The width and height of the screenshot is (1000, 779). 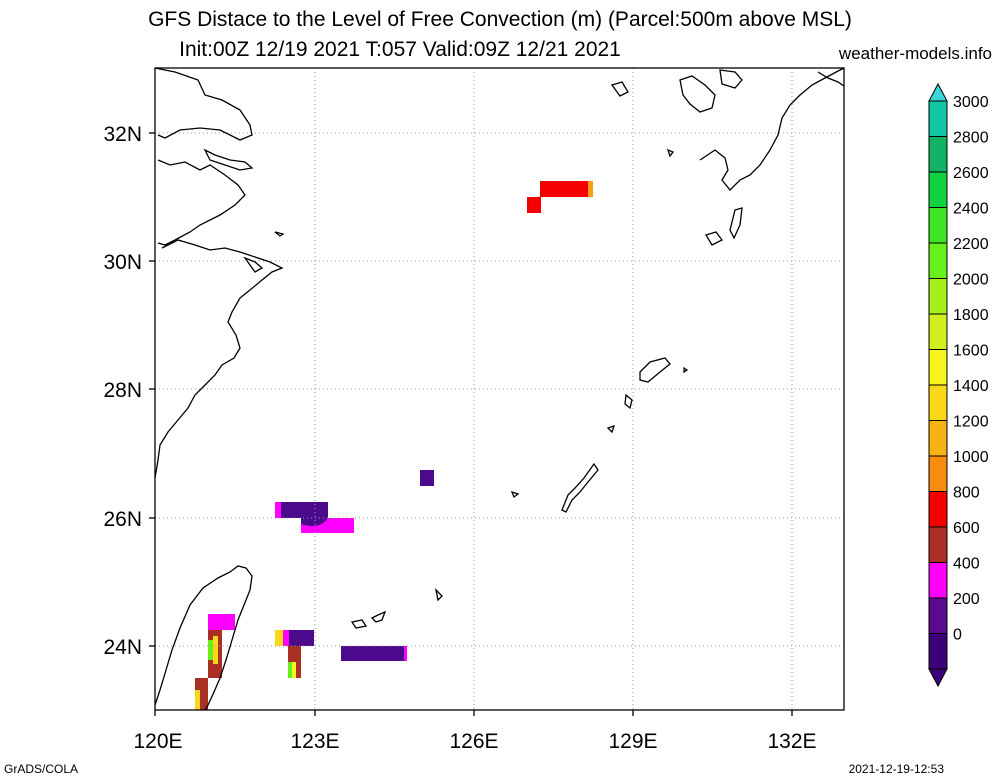 I want to click on lat-tick-label: 24N, so click(x=122, y=647).